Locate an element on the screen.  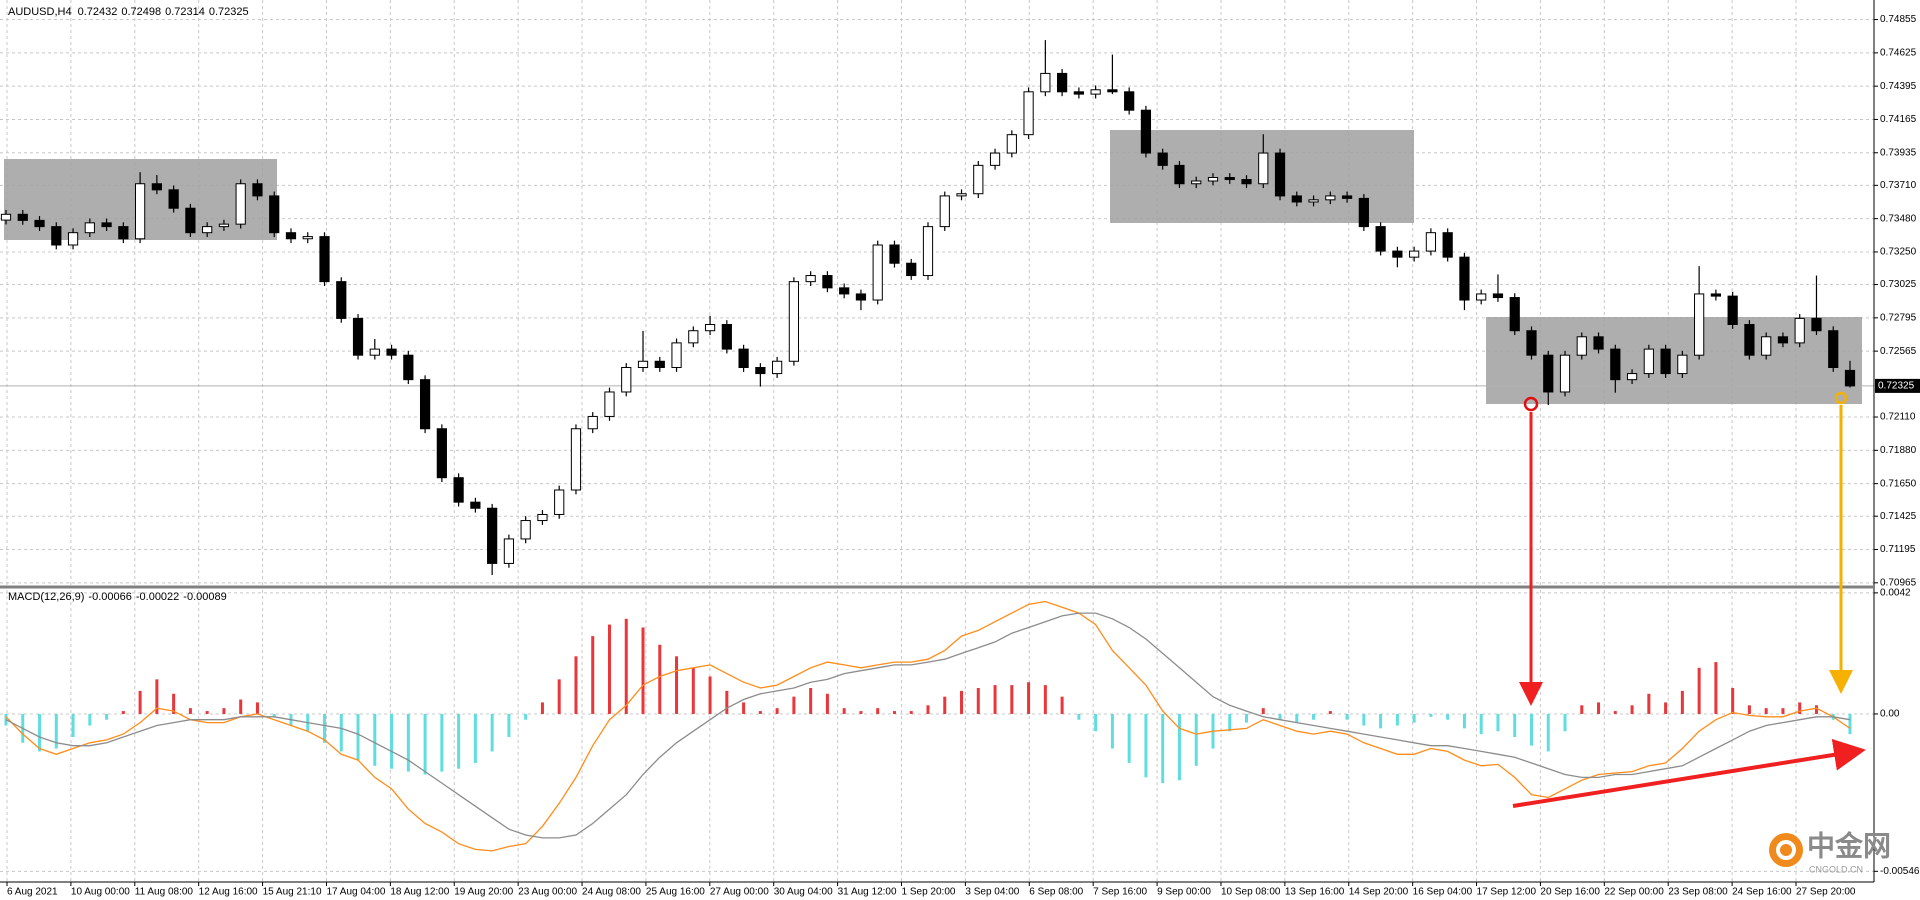
x-tick-label: 31 Aug 12:00 is located at coordinates (867, 892).